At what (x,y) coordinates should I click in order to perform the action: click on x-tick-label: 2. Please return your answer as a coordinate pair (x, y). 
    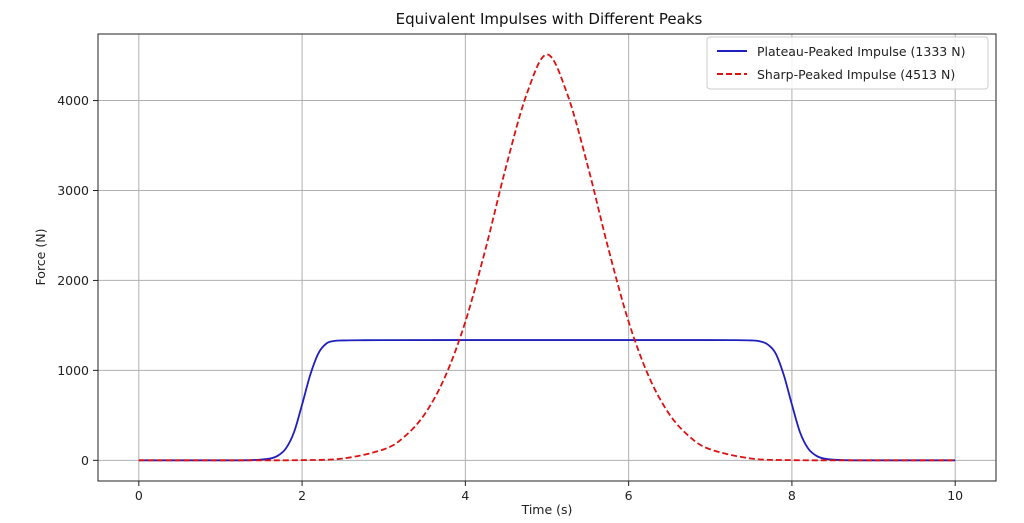
    Looking at the image, I should click on (302, 495).